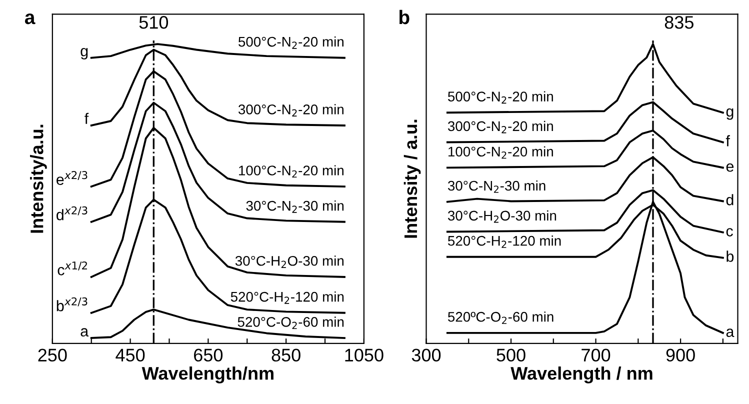 This screenshot has width=749, height=404. What do you see at coordinates (72, 178) in the screenshot?
I see `series-label: e$^{x2/3}$` at bounding box center [72, 178].